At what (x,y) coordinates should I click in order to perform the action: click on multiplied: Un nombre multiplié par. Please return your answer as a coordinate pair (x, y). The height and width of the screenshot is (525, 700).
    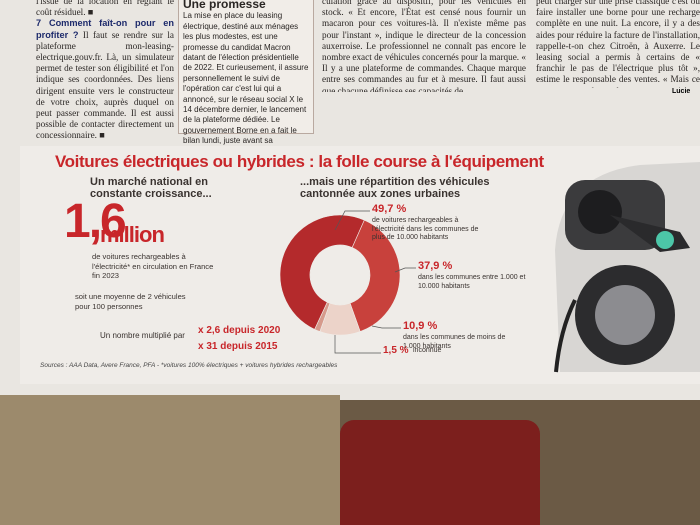
    Looking at the image, I should click on (142, 335).